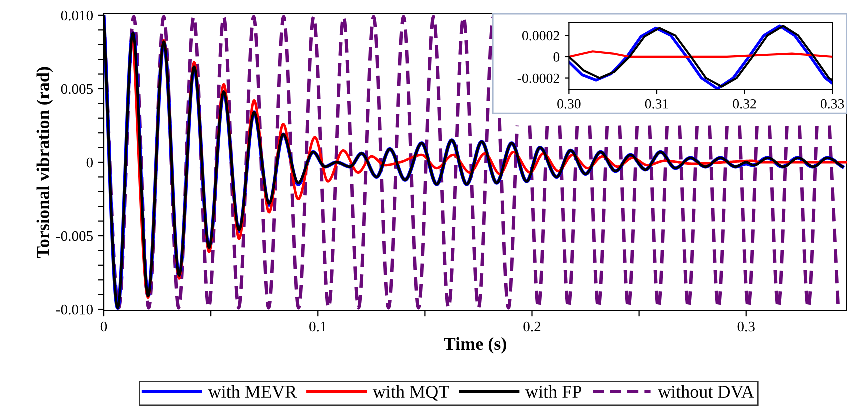 Image resolution: width=847 pixels, height=409 pixels. What do you see at coordinates (706, 391) in the screenshot?
I see `legend-label: without DVA` at bounding box center [706, 391].